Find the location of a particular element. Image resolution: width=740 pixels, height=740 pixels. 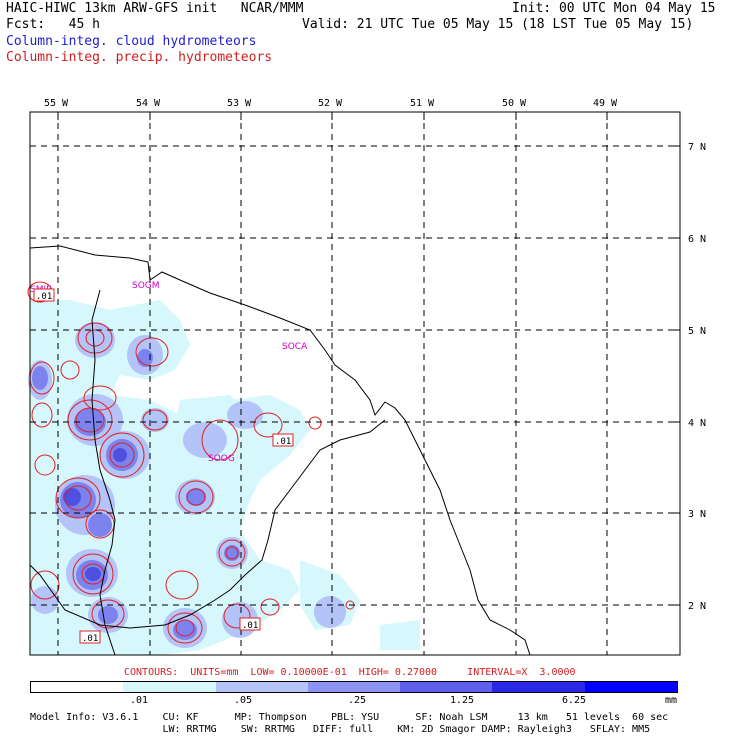

cb-tick-3: .25 is located at coordinates (357, 700).